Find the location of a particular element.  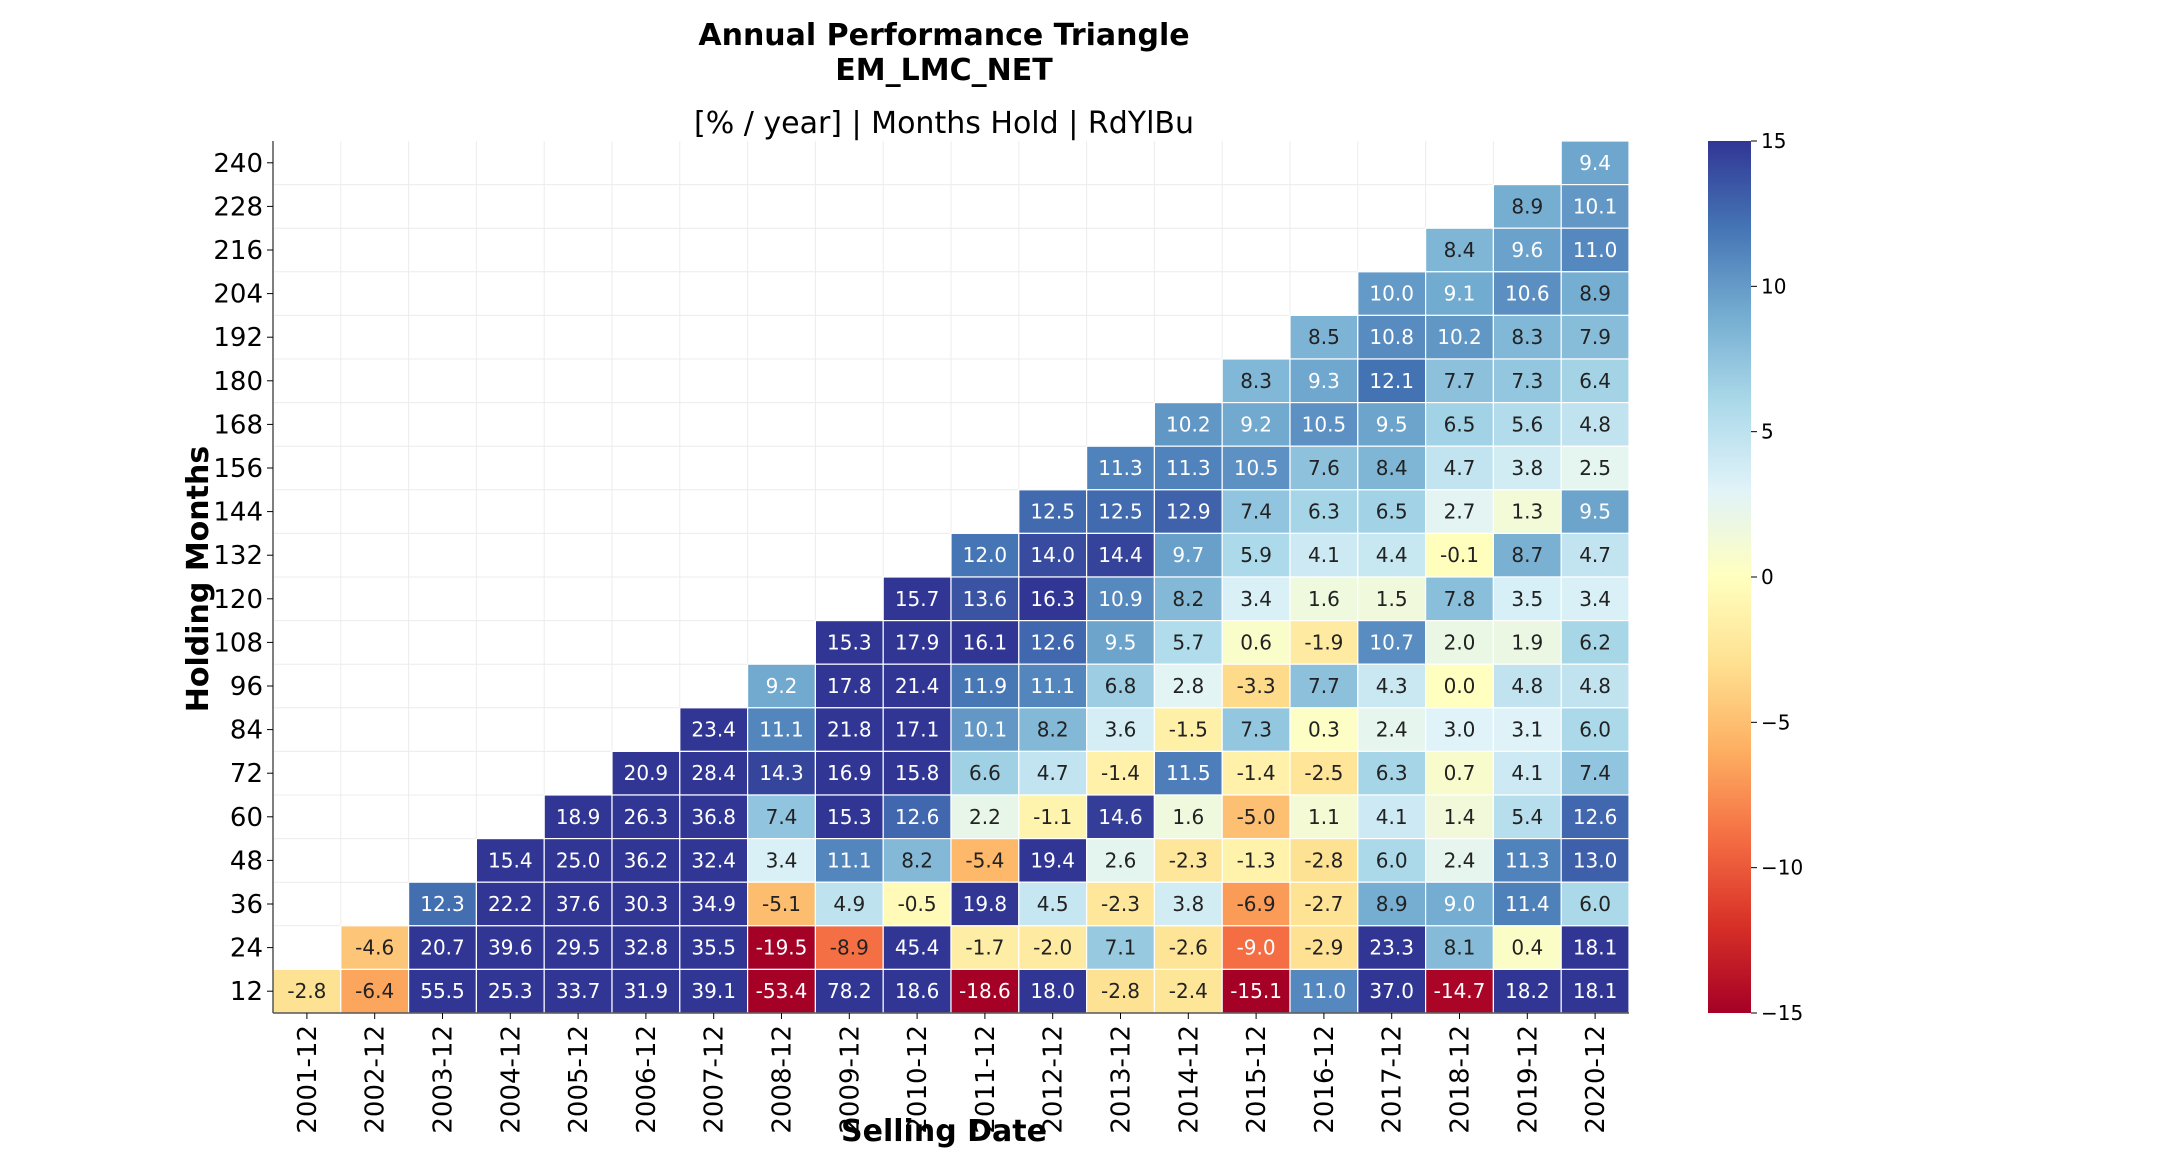

cell-value-label: 18.2 is located at coordinates (1527, 991).